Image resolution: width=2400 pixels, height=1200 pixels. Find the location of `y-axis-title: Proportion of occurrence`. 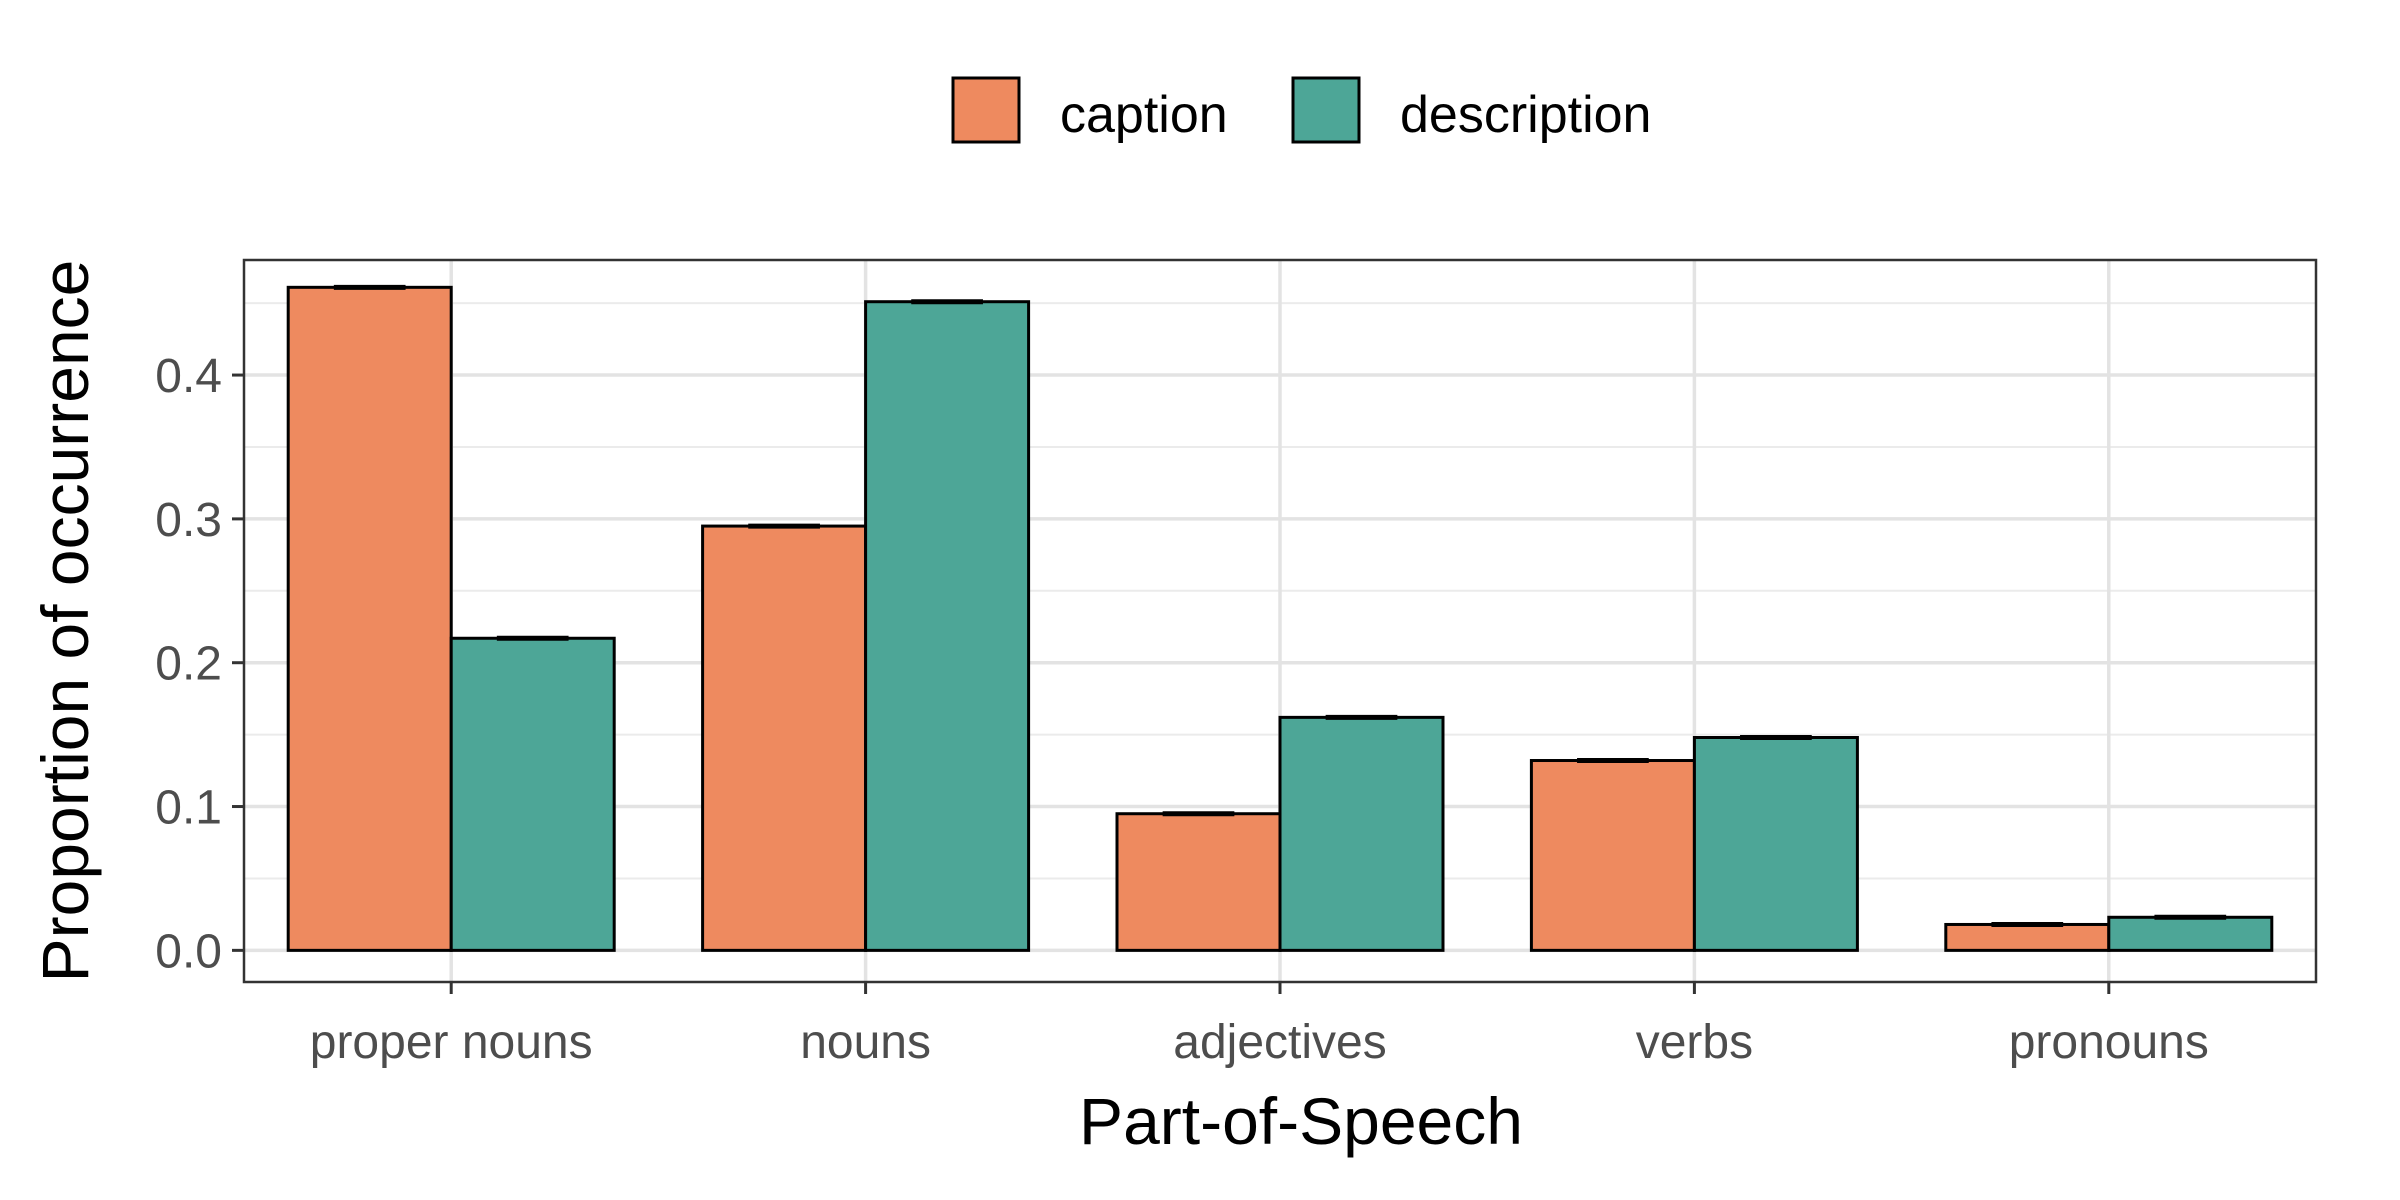

y-axis-title: Proportion of occurrence is located at coordinates (65, 621).